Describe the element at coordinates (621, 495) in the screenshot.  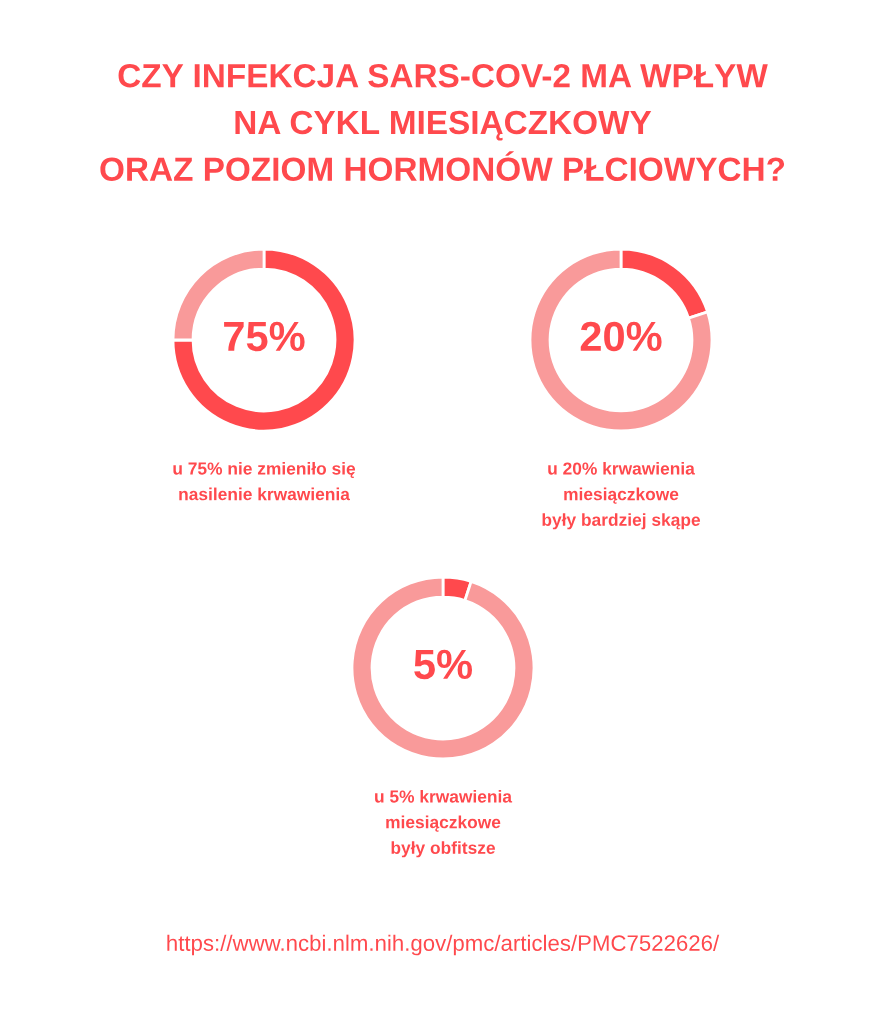
I see `text: u 20% krwawienia miesiączkowe były bardziej skąpe` at that location.